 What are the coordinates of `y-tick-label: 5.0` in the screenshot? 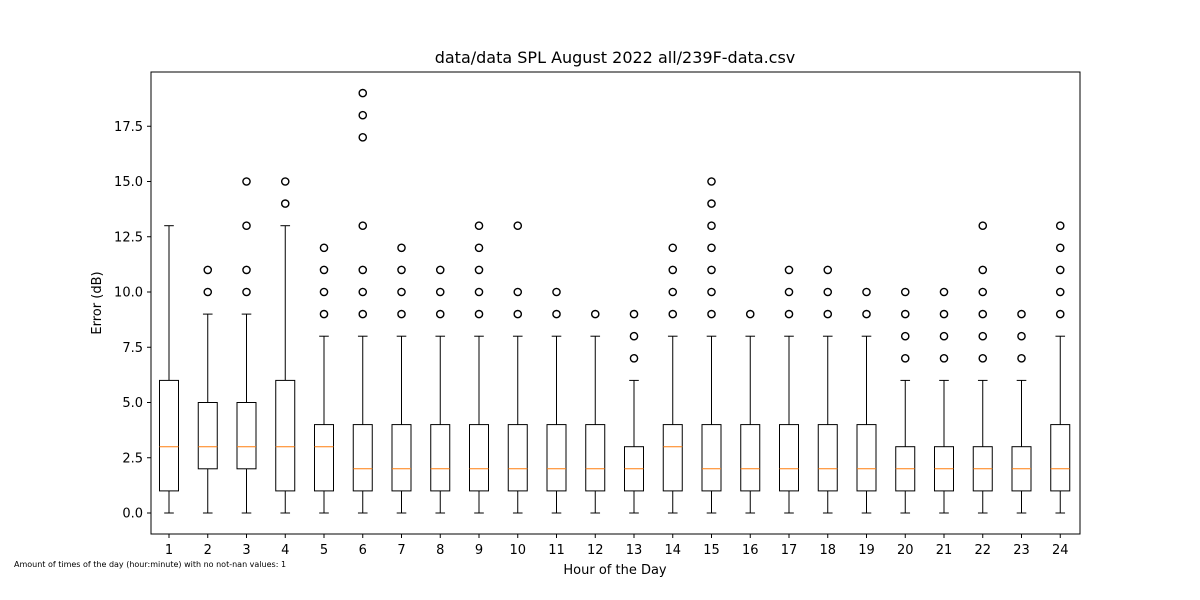 It's located at (132, 403).